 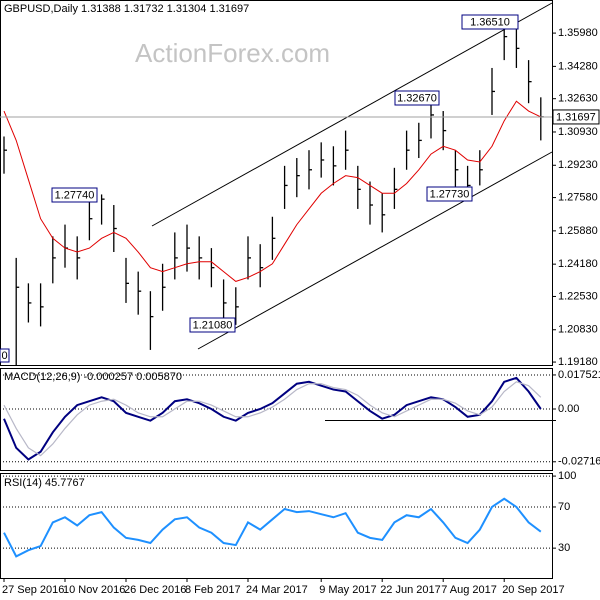 What do you see at coordinates (410, 590) in the screenshot?
I see `x-tick-label: 22 Jun 2017` at bounding box center [410, 590].